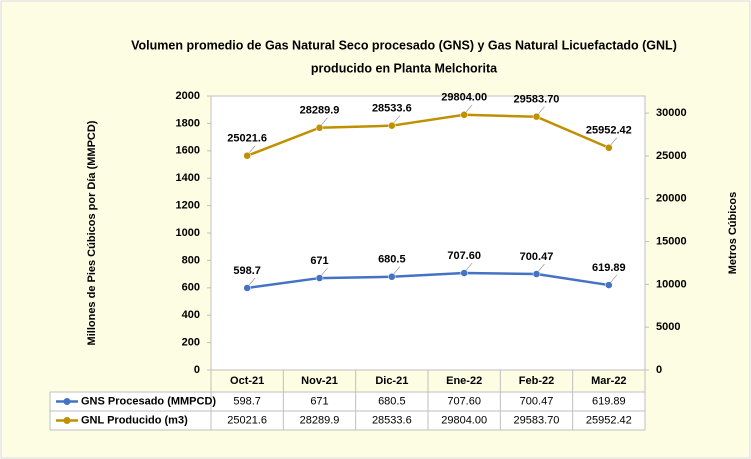 This screenshot has width=751, height=459. What do you see at coordinates (391, 381) in the screenshot?
I see `x-tick-label: Dic-21` at bounding box center [391, 381].